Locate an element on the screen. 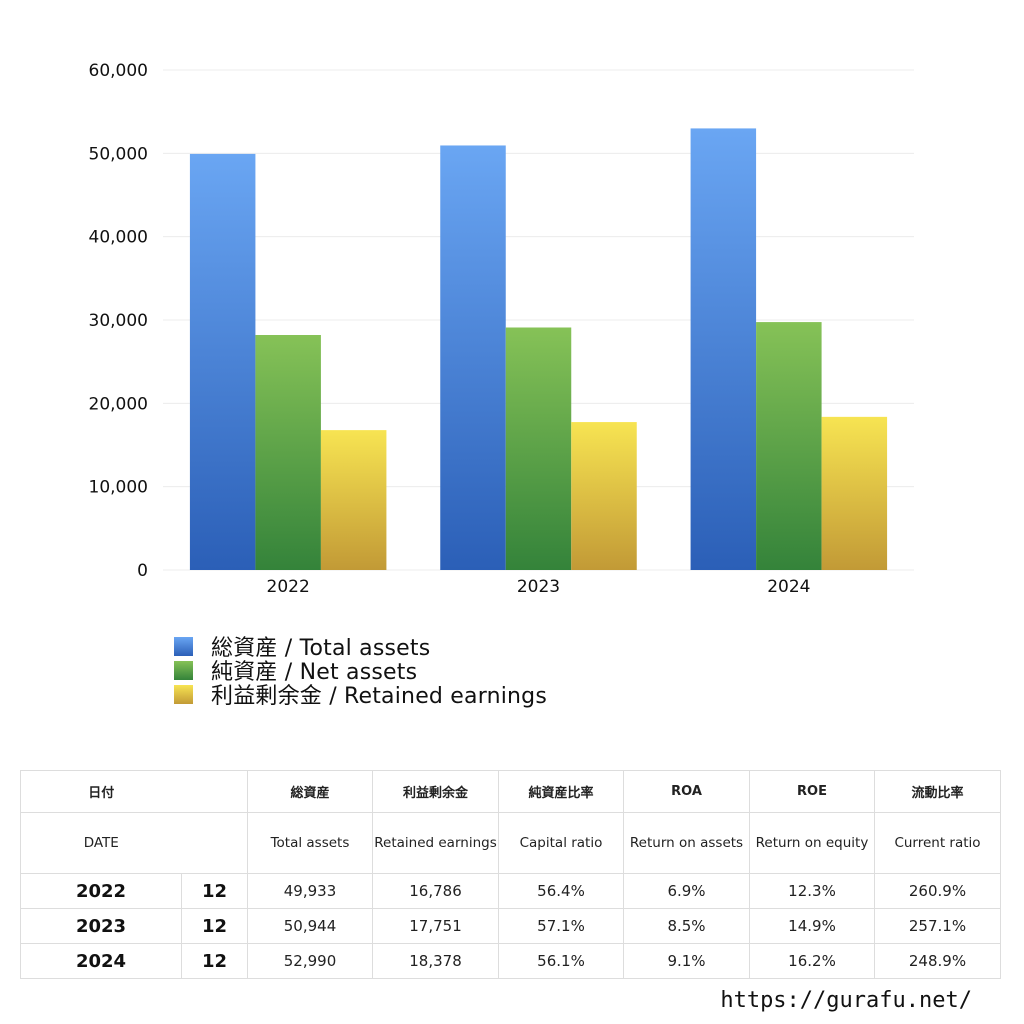 Image resolution: width=1024 pixels, height=1024 pixels. legend-swatch-total-assets is located at coordinates (183, 646).